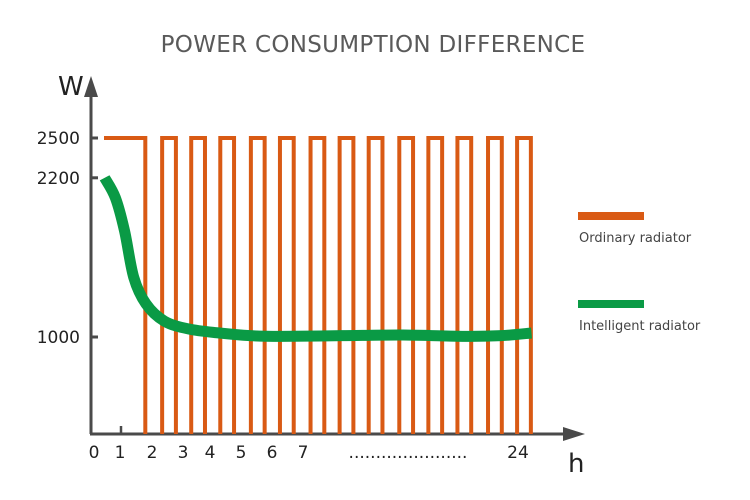 The image size is (750, 500). What do you see at coordinates (58, 338) in the screenshot?
I see `y-tick-label: 1000` at bounding box center [58, 338].